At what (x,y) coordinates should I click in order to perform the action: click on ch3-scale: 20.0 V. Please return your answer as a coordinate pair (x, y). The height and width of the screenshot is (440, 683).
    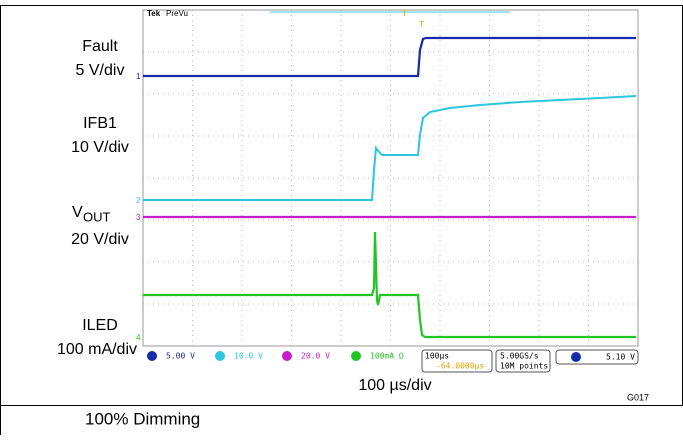
    Looking at the image, I should click on (315, 356).